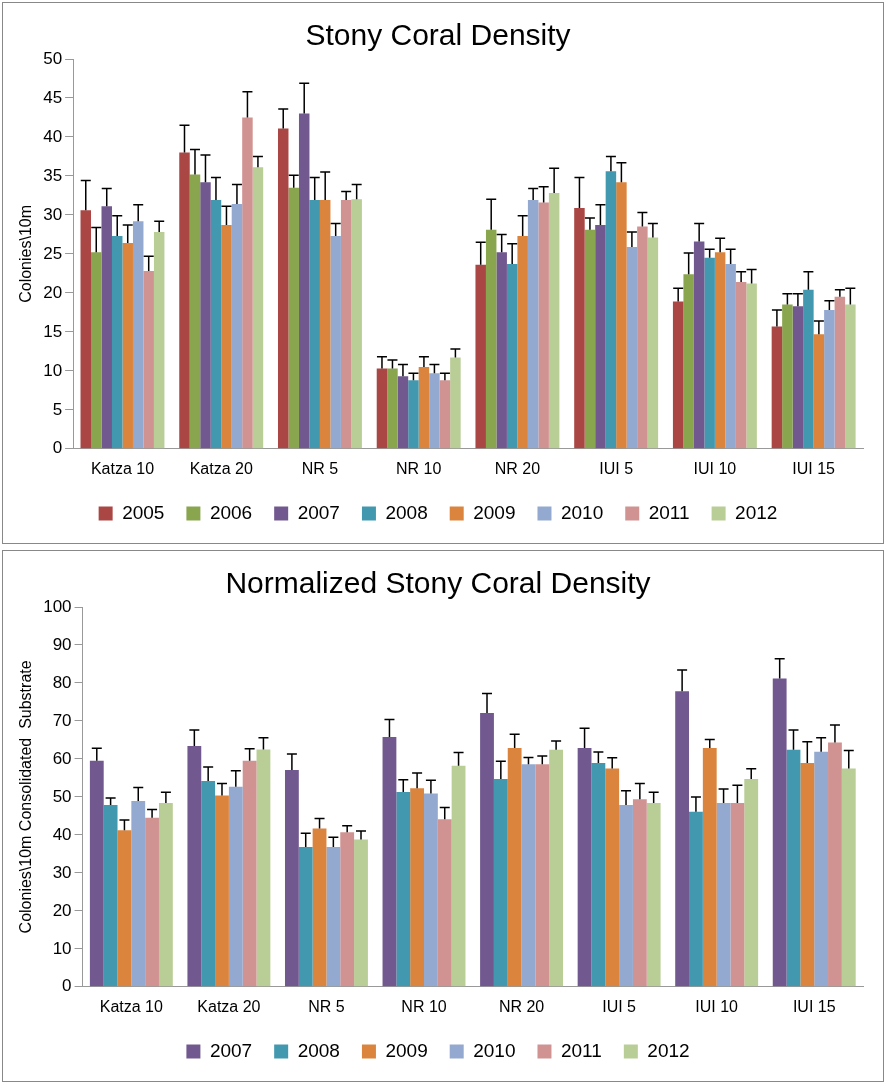 This screenshot has height=1088, width=887. Describe the element at coordinates (26, 797) in the screenshot. I see `y-axis-title: Colonies\10m Consolidated Substrate` at that location.